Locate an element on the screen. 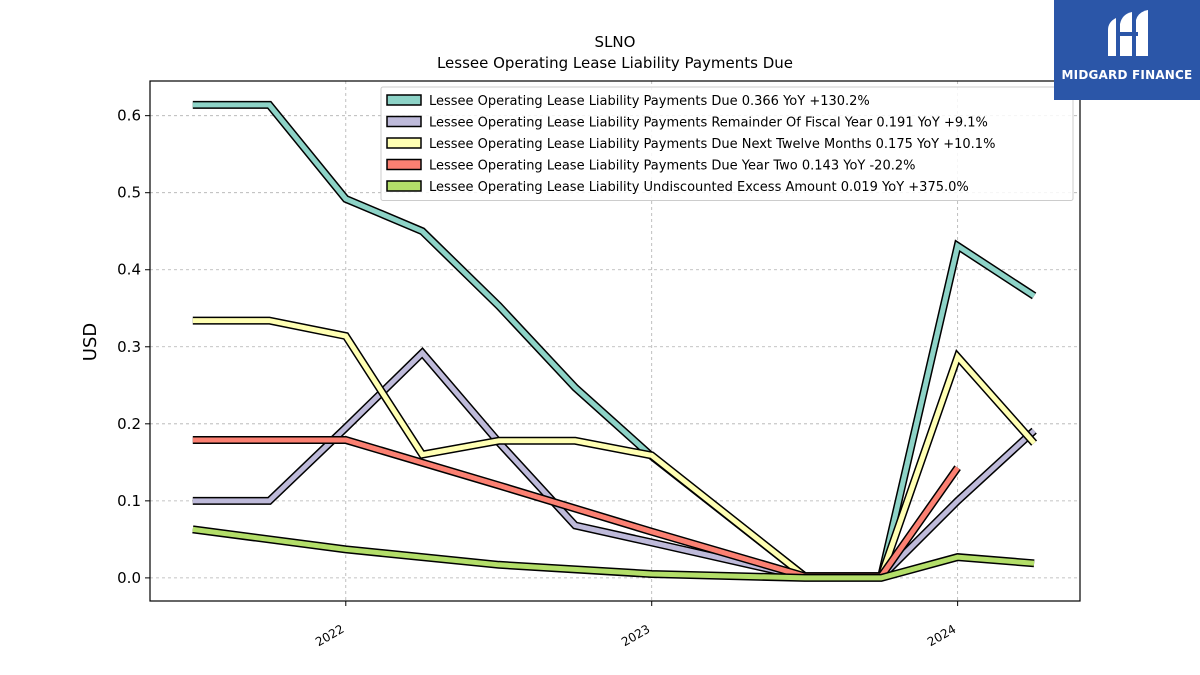  x-tick-label: 2023 is located at coordinates (635, 635).